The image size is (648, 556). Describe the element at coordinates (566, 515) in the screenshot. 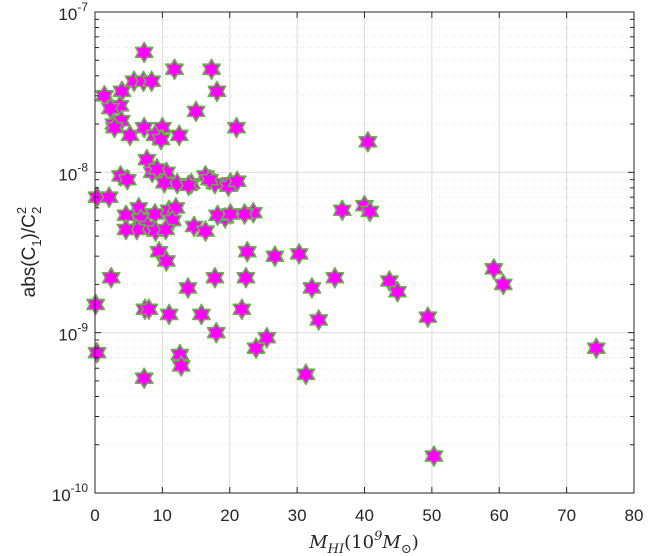

I see `x-tick-label: 70` at that location.